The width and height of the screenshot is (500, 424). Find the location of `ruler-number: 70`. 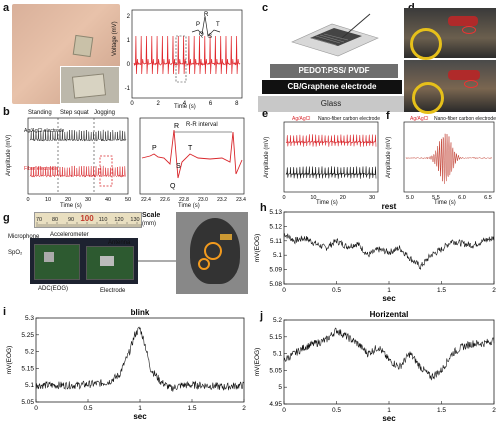

ruler-number: 70 is located at coordinates (39, 220).